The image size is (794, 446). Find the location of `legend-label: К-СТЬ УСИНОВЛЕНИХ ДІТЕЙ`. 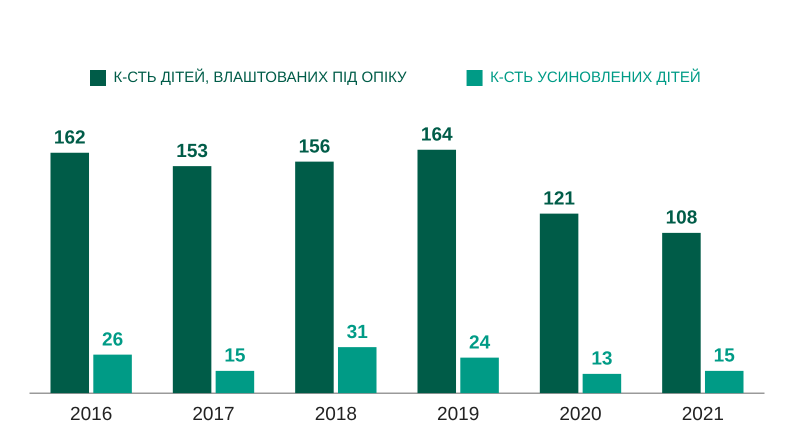

legend-label: К-СТЬ УСИНОВЛЕНИХ ДІТЕЙ is located at coordinates (595, 77).